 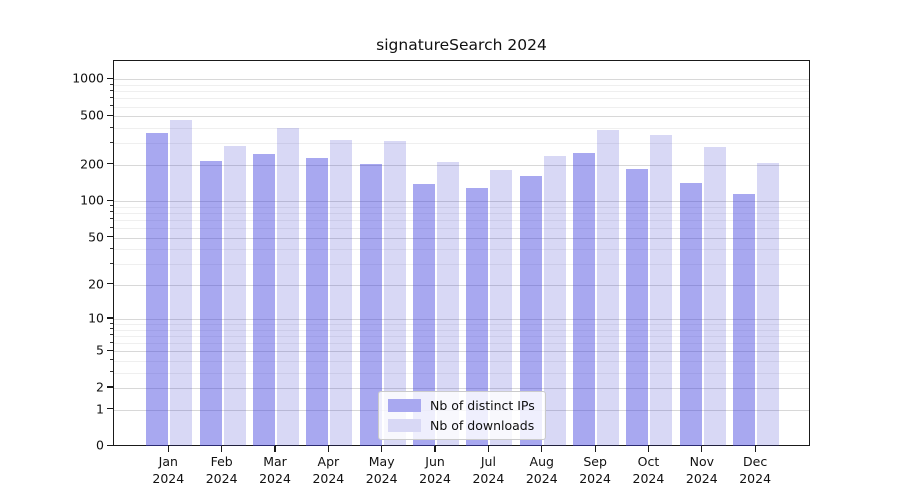 What do you see at coordinates (100, 350) in the screenshot?
I see `ytick-label-5: 5` at bounding box center [100, 350].